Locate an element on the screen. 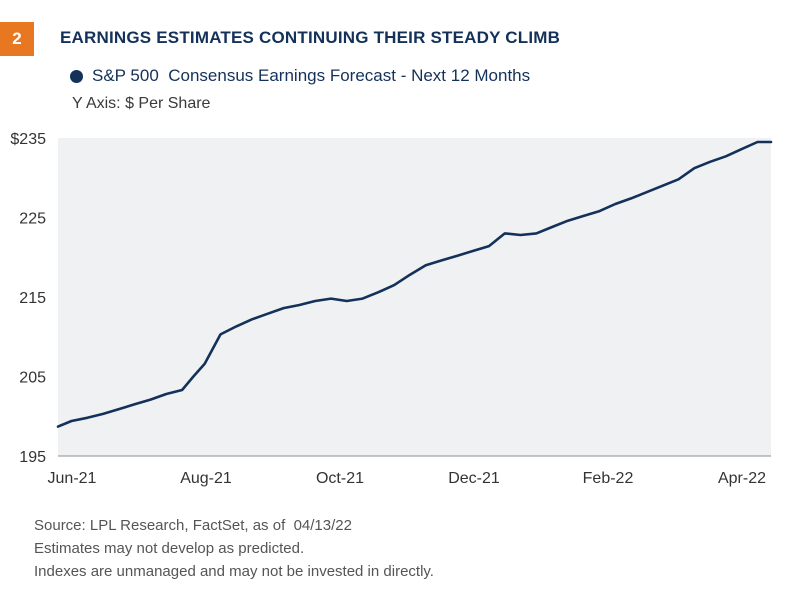  y-axis-note: Y Axis: $ Per Share is located at coordinates (141, 103).